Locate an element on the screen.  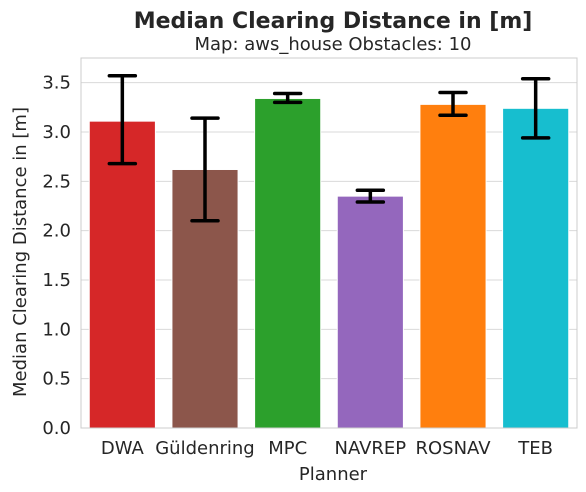
y-tick-label: 2.5 is located at coordinates (56, 181).